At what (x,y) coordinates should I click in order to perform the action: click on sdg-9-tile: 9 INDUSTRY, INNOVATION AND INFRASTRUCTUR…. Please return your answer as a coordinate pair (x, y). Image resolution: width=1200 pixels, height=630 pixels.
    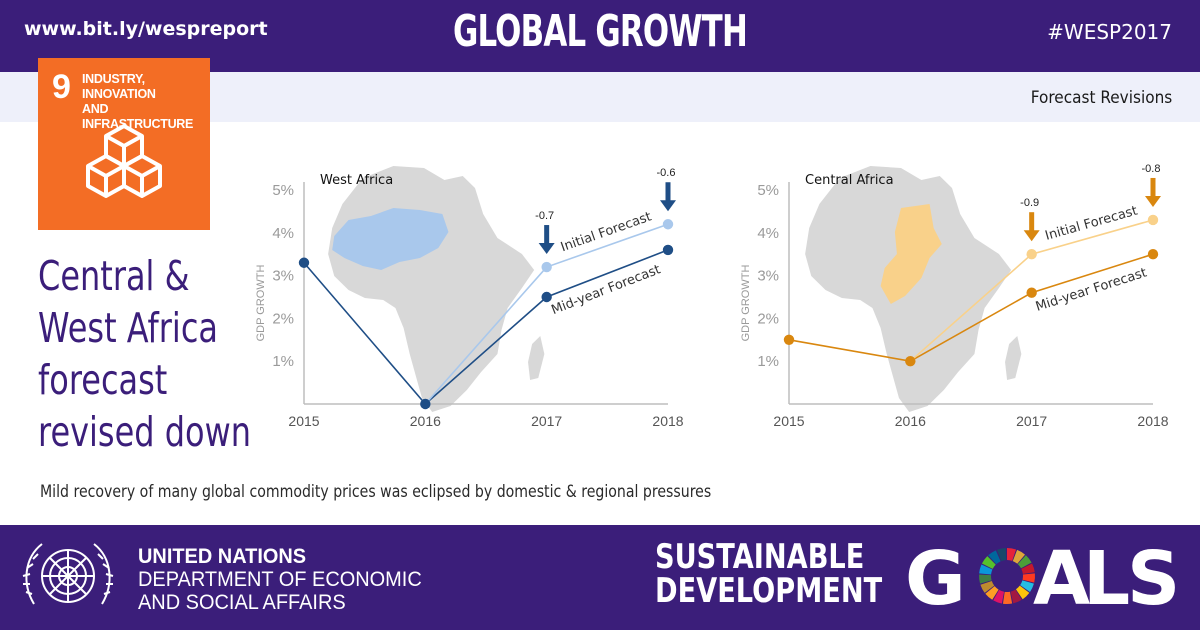
    Looking at the image, I should click on (124, 144).